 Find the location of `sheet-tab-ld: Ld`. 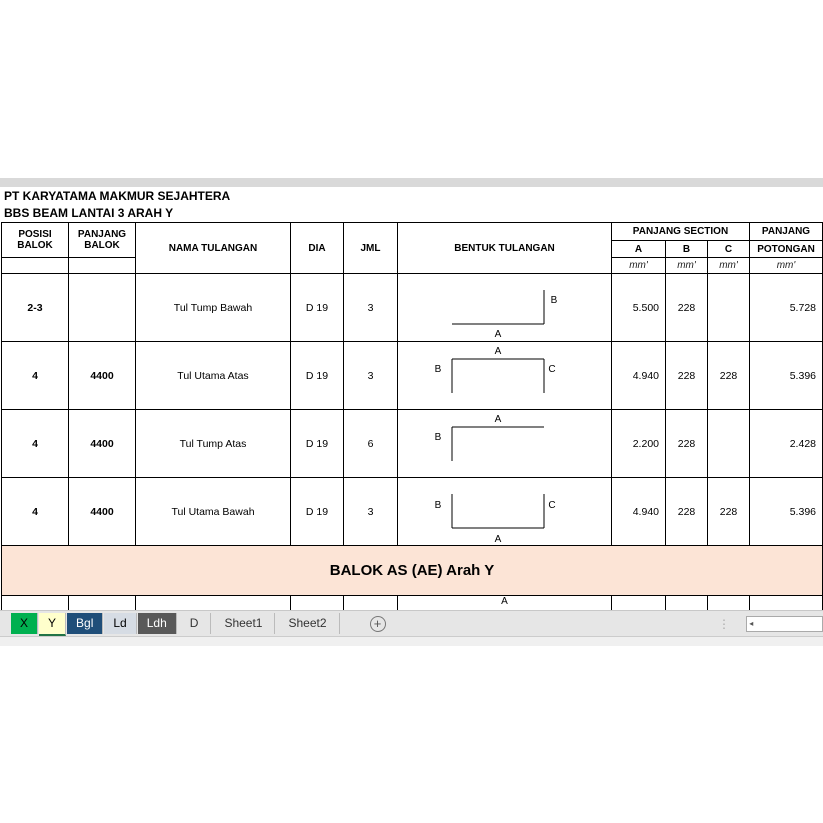

sheet-tab-ld: Ld is located at coordinates (120, 623).